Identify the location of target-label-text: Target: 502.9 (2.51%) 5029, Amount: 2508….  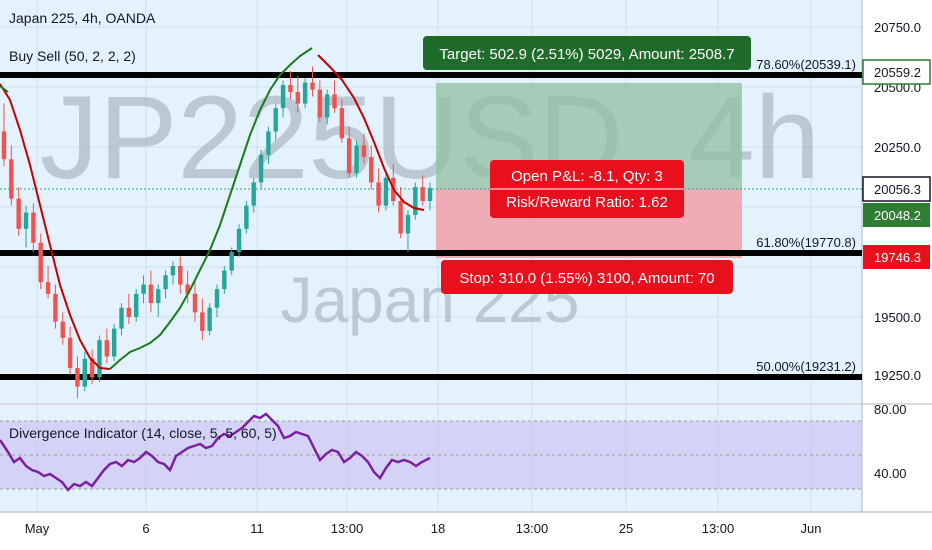
(586, 54).